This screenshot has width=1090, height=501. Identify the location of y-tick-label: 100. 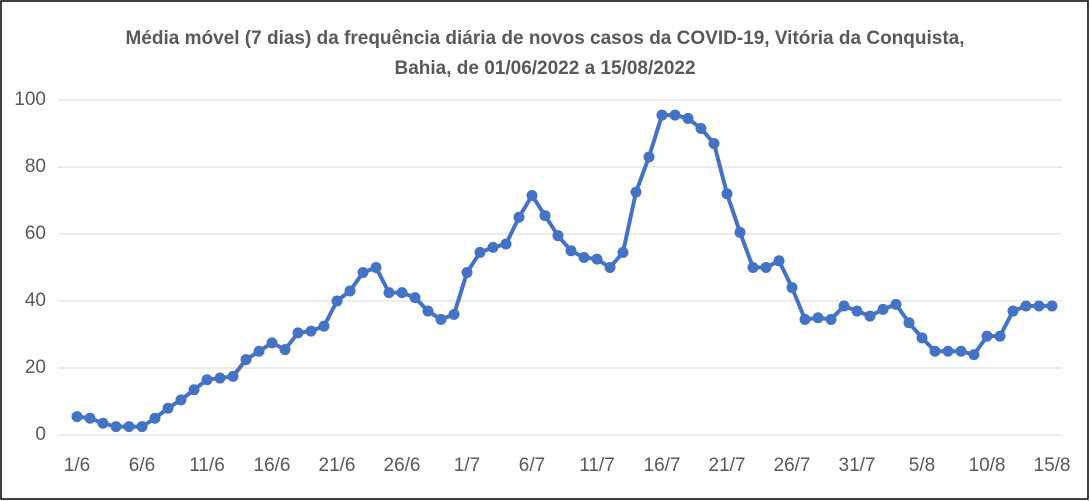
(30, 99).